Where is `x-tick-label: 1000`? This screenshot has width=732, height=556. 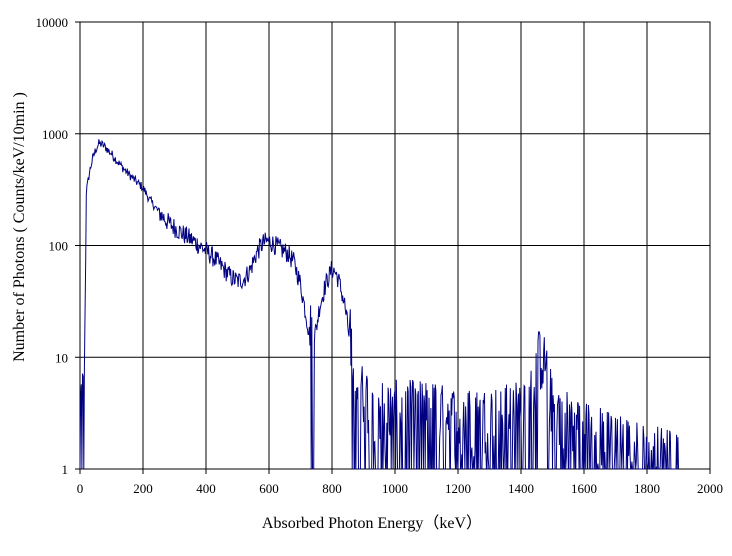
x-tick-label: 1000 is located at coordinates (395, 488).